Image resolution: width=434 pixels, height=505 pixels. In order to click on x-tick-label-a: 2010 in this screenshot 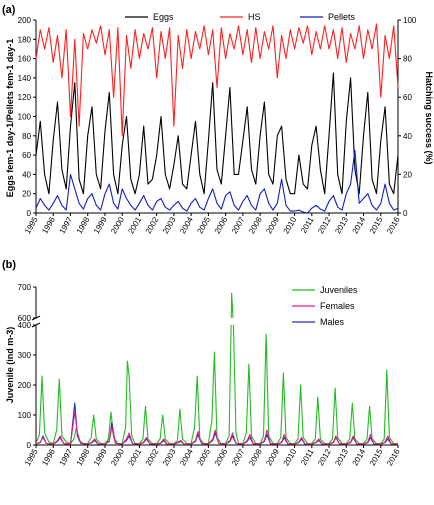, I will do `click(290, 225)`.